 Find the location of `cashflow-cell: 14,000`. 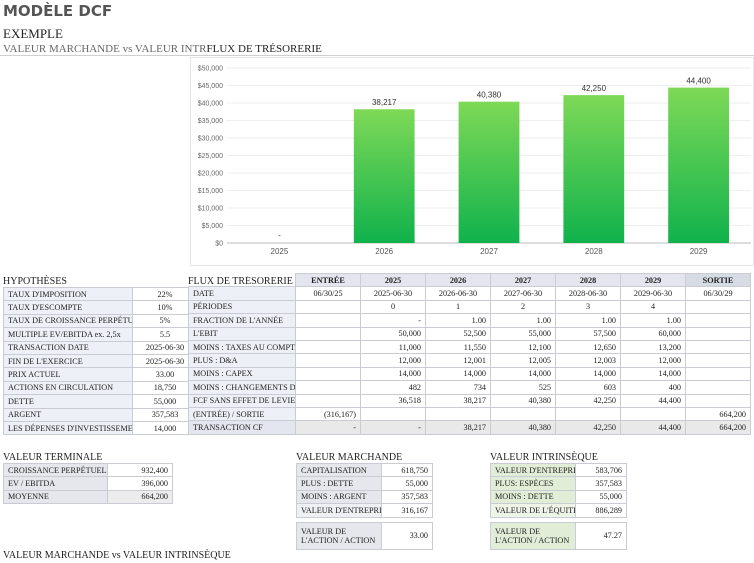

cashflow-cell: 14,000 is located at coordinates (523, 374).